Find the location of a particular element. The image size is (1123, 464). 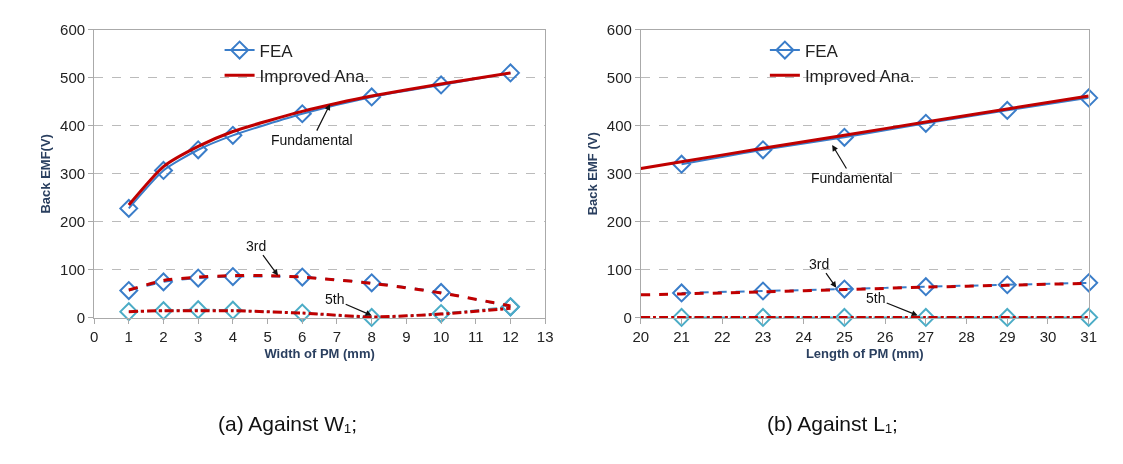

text: (a) Against W₁; is located at coordinates (287, 423).